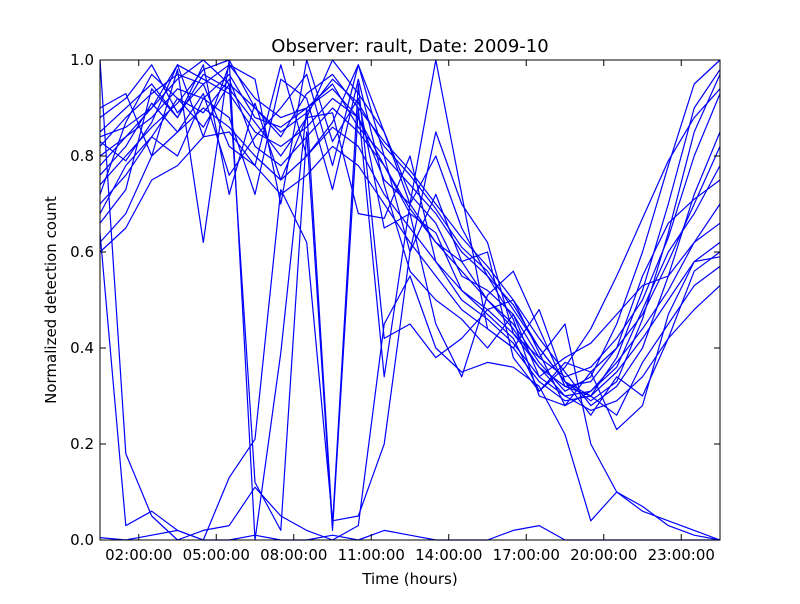 The height and width of the screenshot is (604, 800). I want to click on x-tick-label: 17:00:00, so click(526, 555).